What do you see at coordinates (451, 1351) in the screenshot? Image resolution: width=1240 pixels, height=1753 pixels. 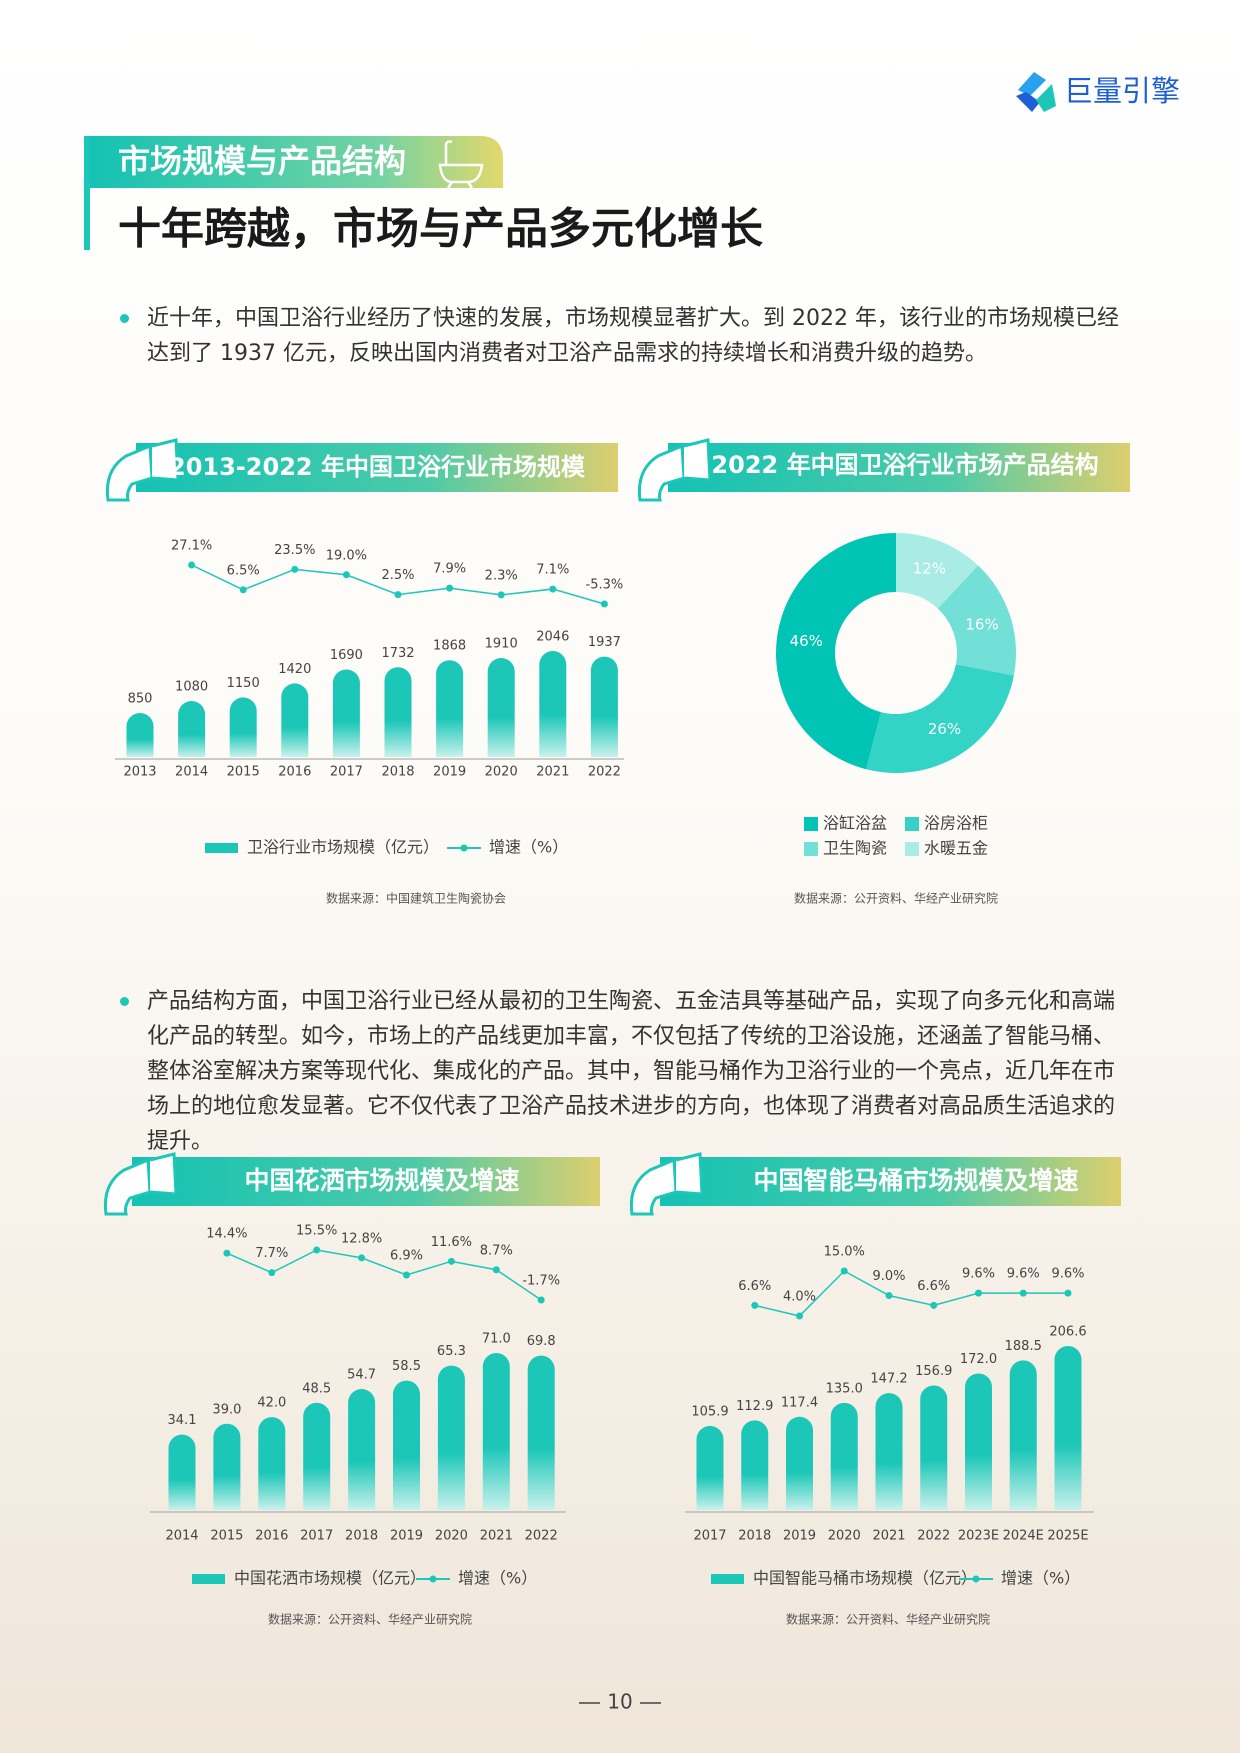 I see `bar-value-label: 65.3` at bounding box center [451, 1351].